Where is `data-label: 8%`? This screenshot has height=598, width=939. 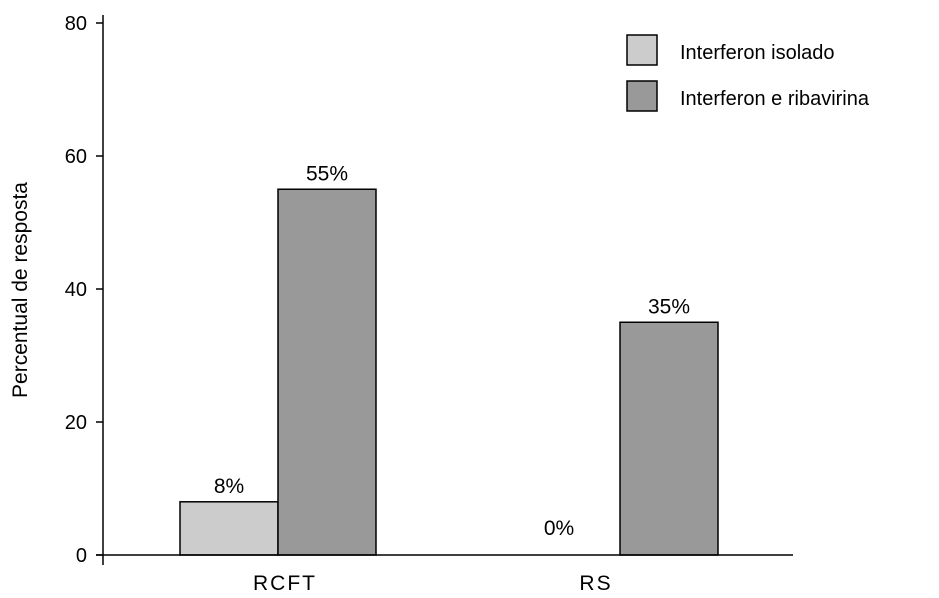
data-label: 8% is located at coordinates (229, 486).